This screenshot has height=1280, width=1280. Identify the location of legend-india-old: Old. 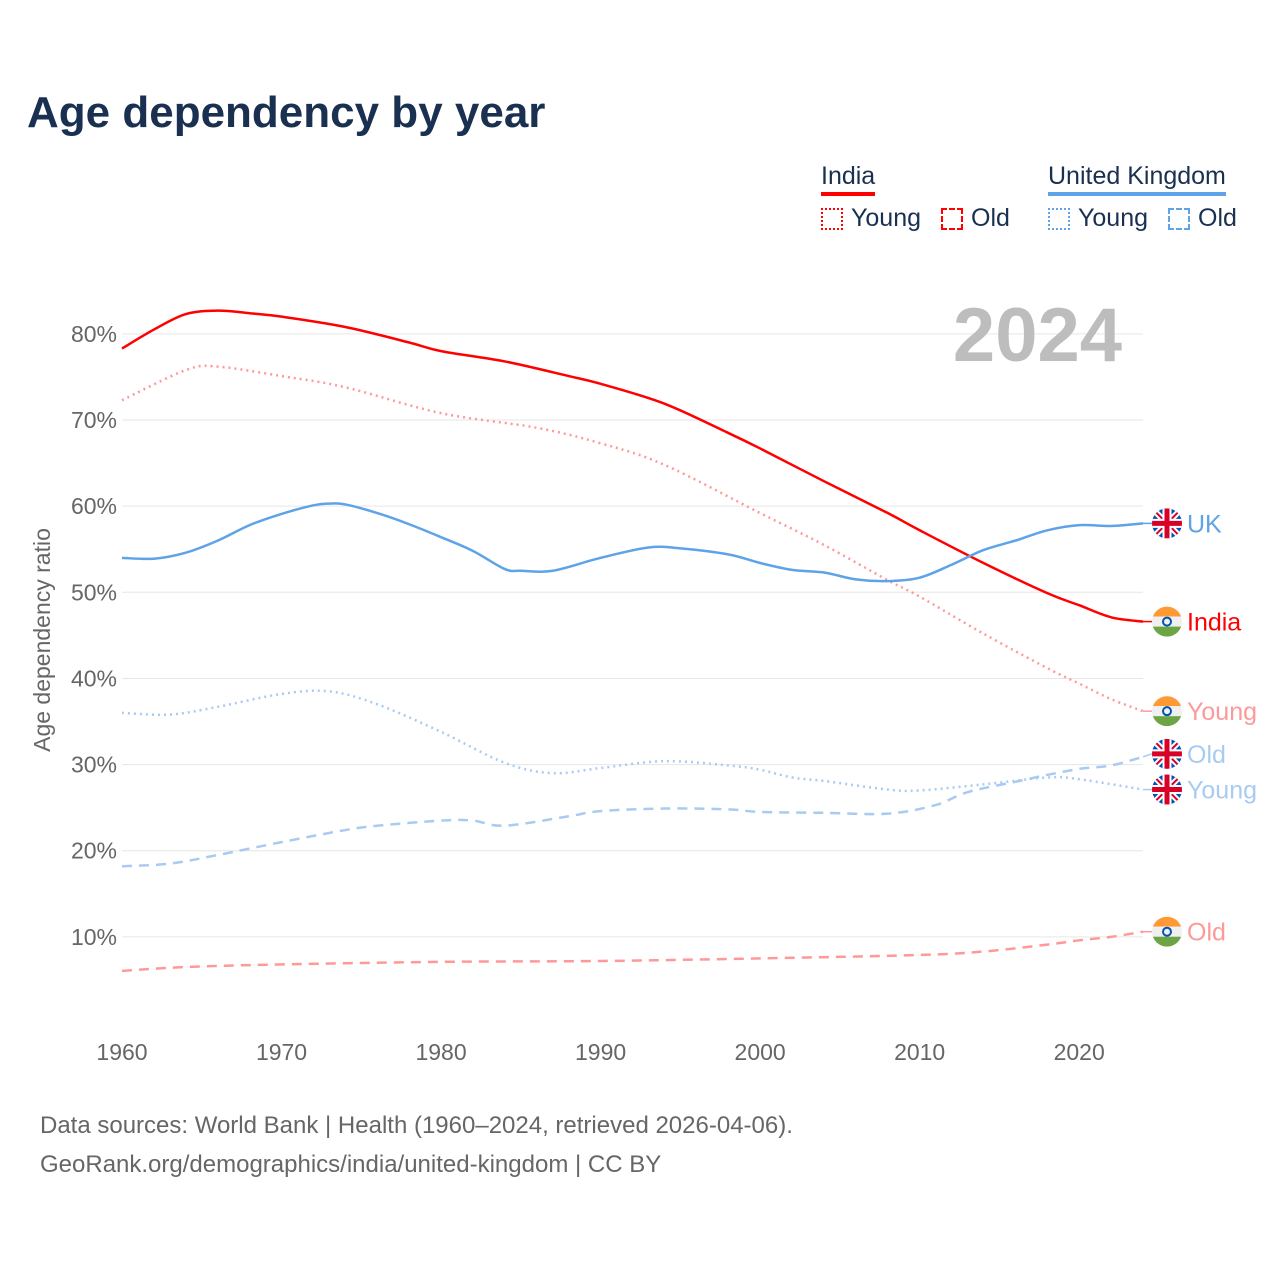
(990, 218).